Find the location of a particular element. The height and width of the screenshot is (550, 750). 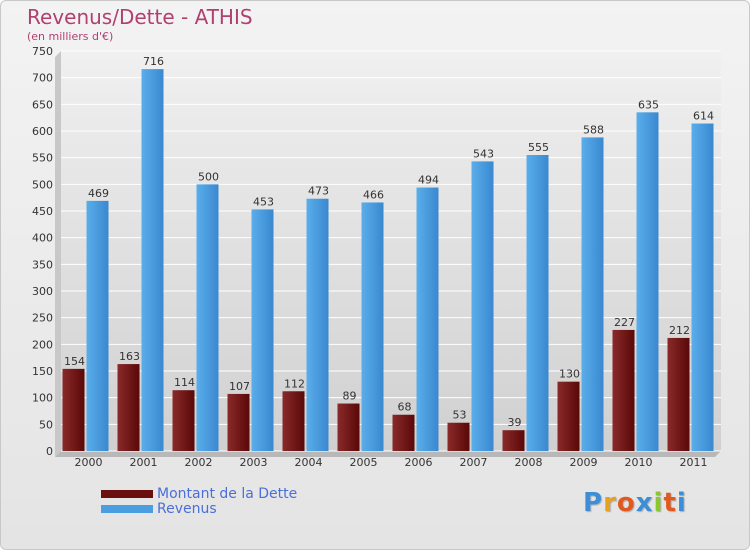

y-tick-label: 700 is located at coordinates (42, 78).